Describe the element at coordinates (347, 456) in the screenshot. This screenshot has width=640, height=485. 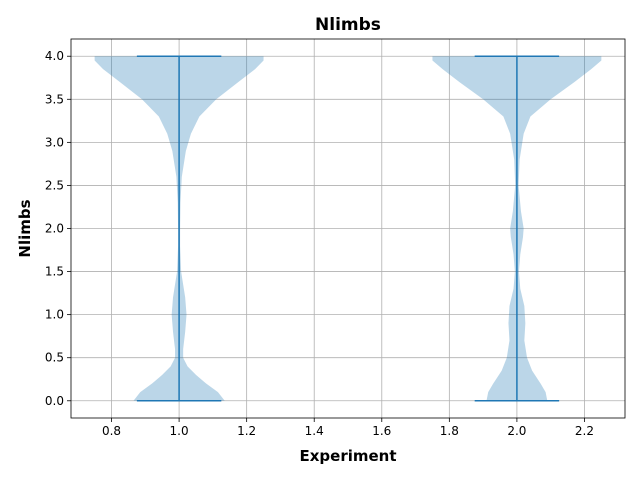
I see `x-axis-label: Experiment` at that location.